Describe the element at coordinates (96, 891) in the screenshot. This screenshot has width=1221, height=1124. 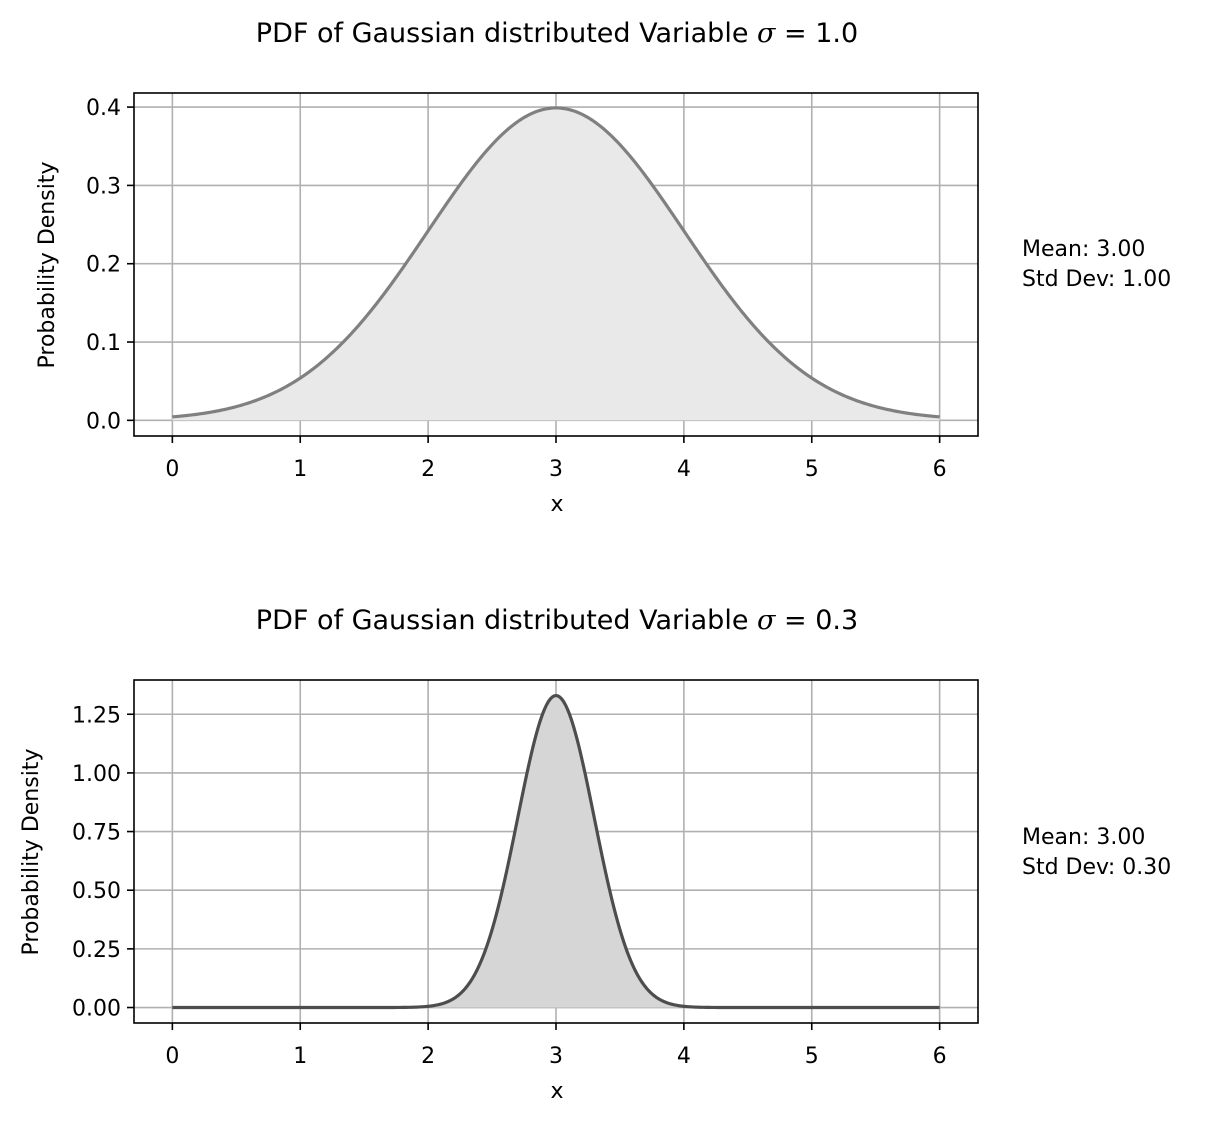
I see `y-tick-label: 0.50` at that location.